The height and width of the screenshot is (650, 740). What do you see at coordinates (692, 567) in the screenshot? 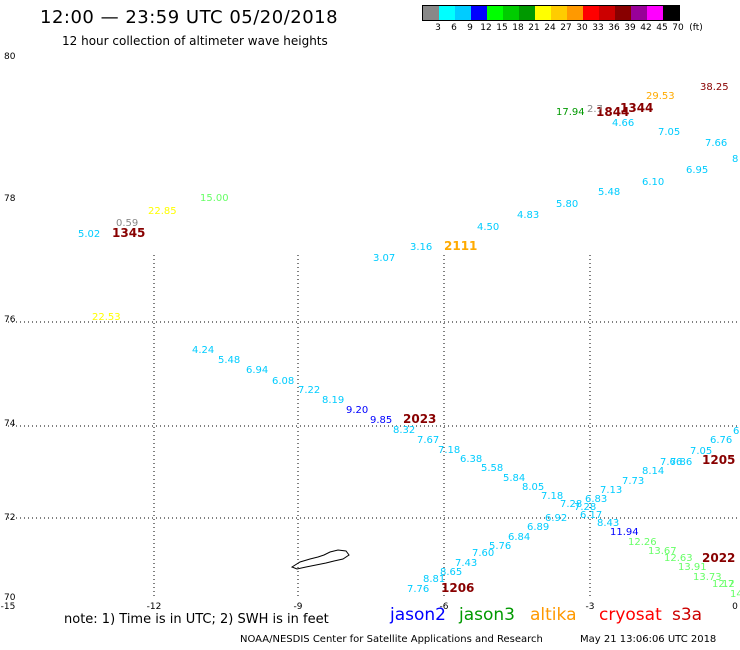
I see `wave-height-label: 13.91` at bounding box center [692, 567].